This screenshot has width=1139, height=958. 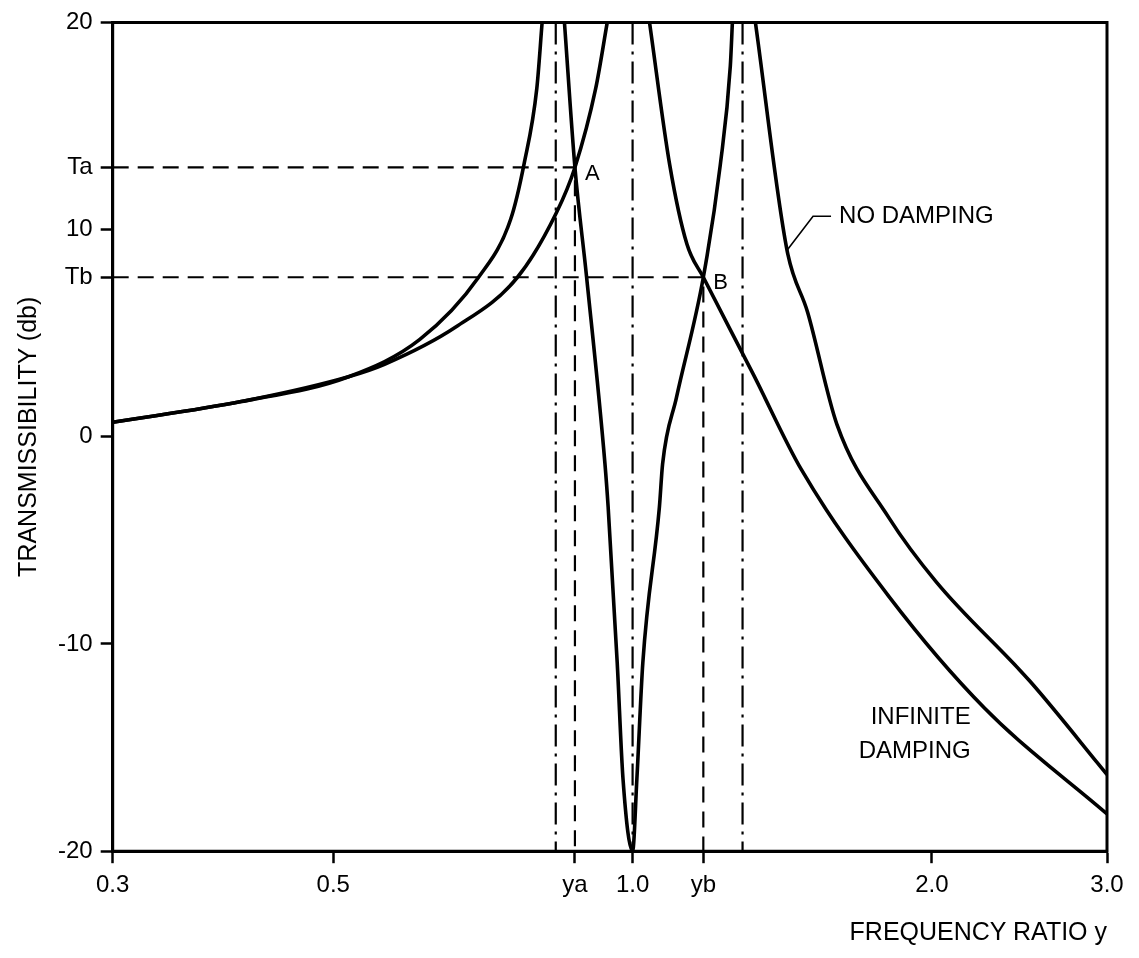 What do you see at coordinates (592, 172) in the screenshot?
I see `annotation: A` at bounding box center [592, 172].